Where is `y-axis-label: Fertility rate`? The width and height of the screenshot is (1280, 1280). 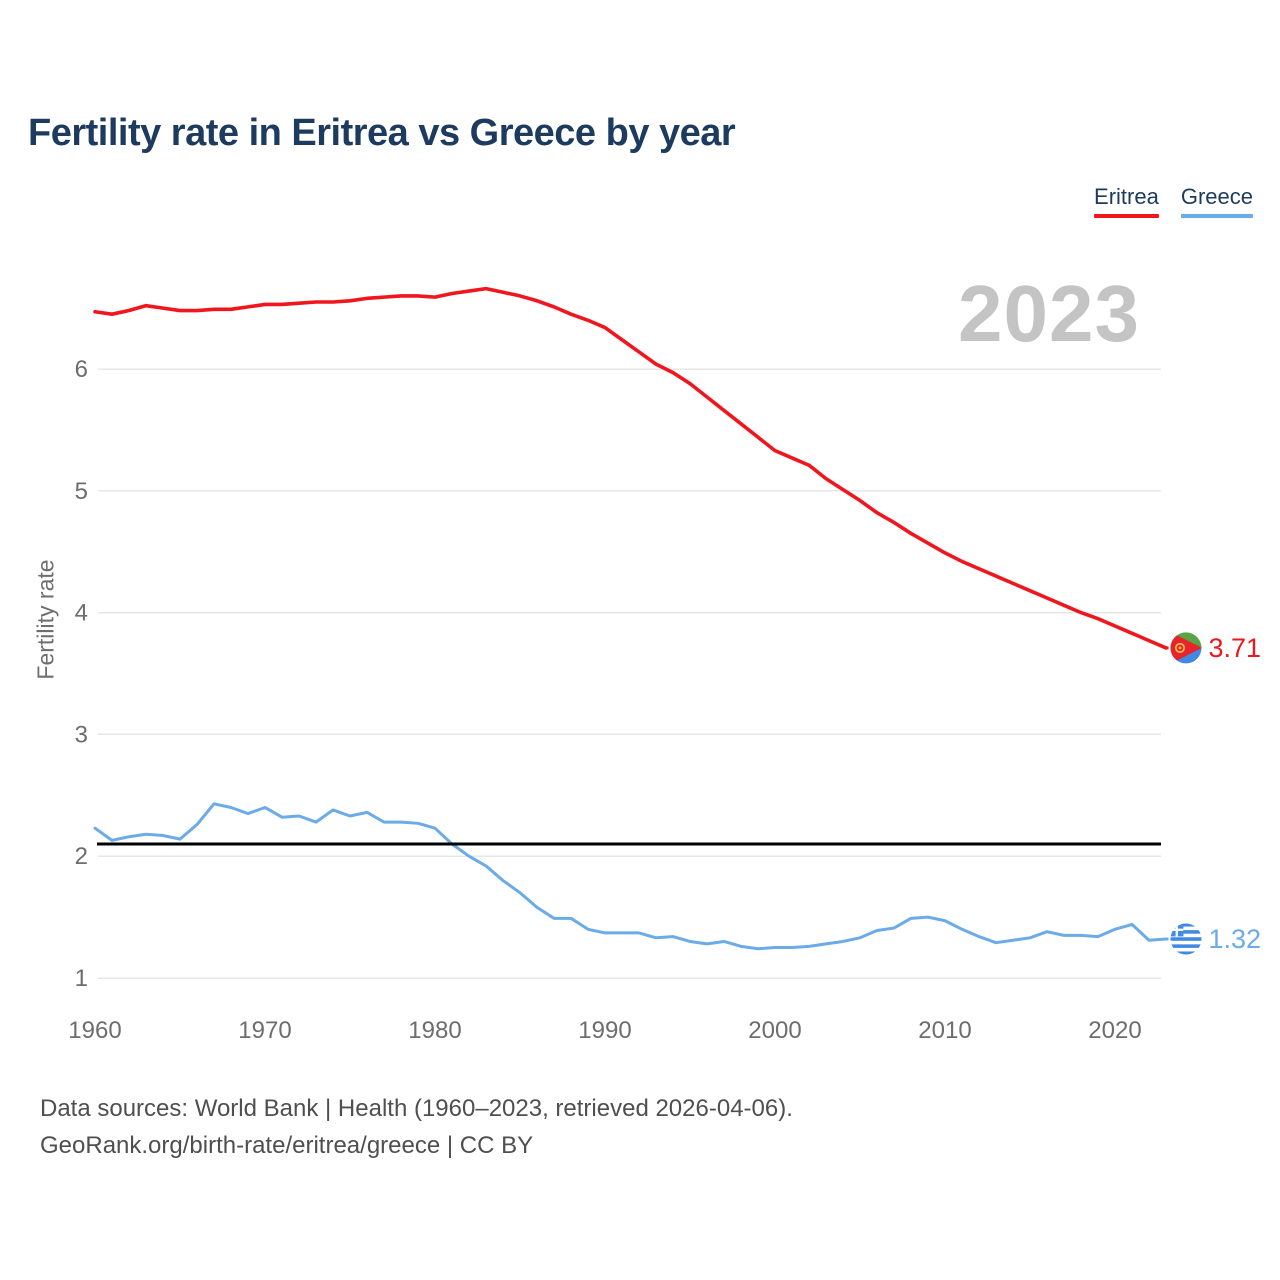
y-axis-label: Fertility rate is located at coordinates (45, 619).